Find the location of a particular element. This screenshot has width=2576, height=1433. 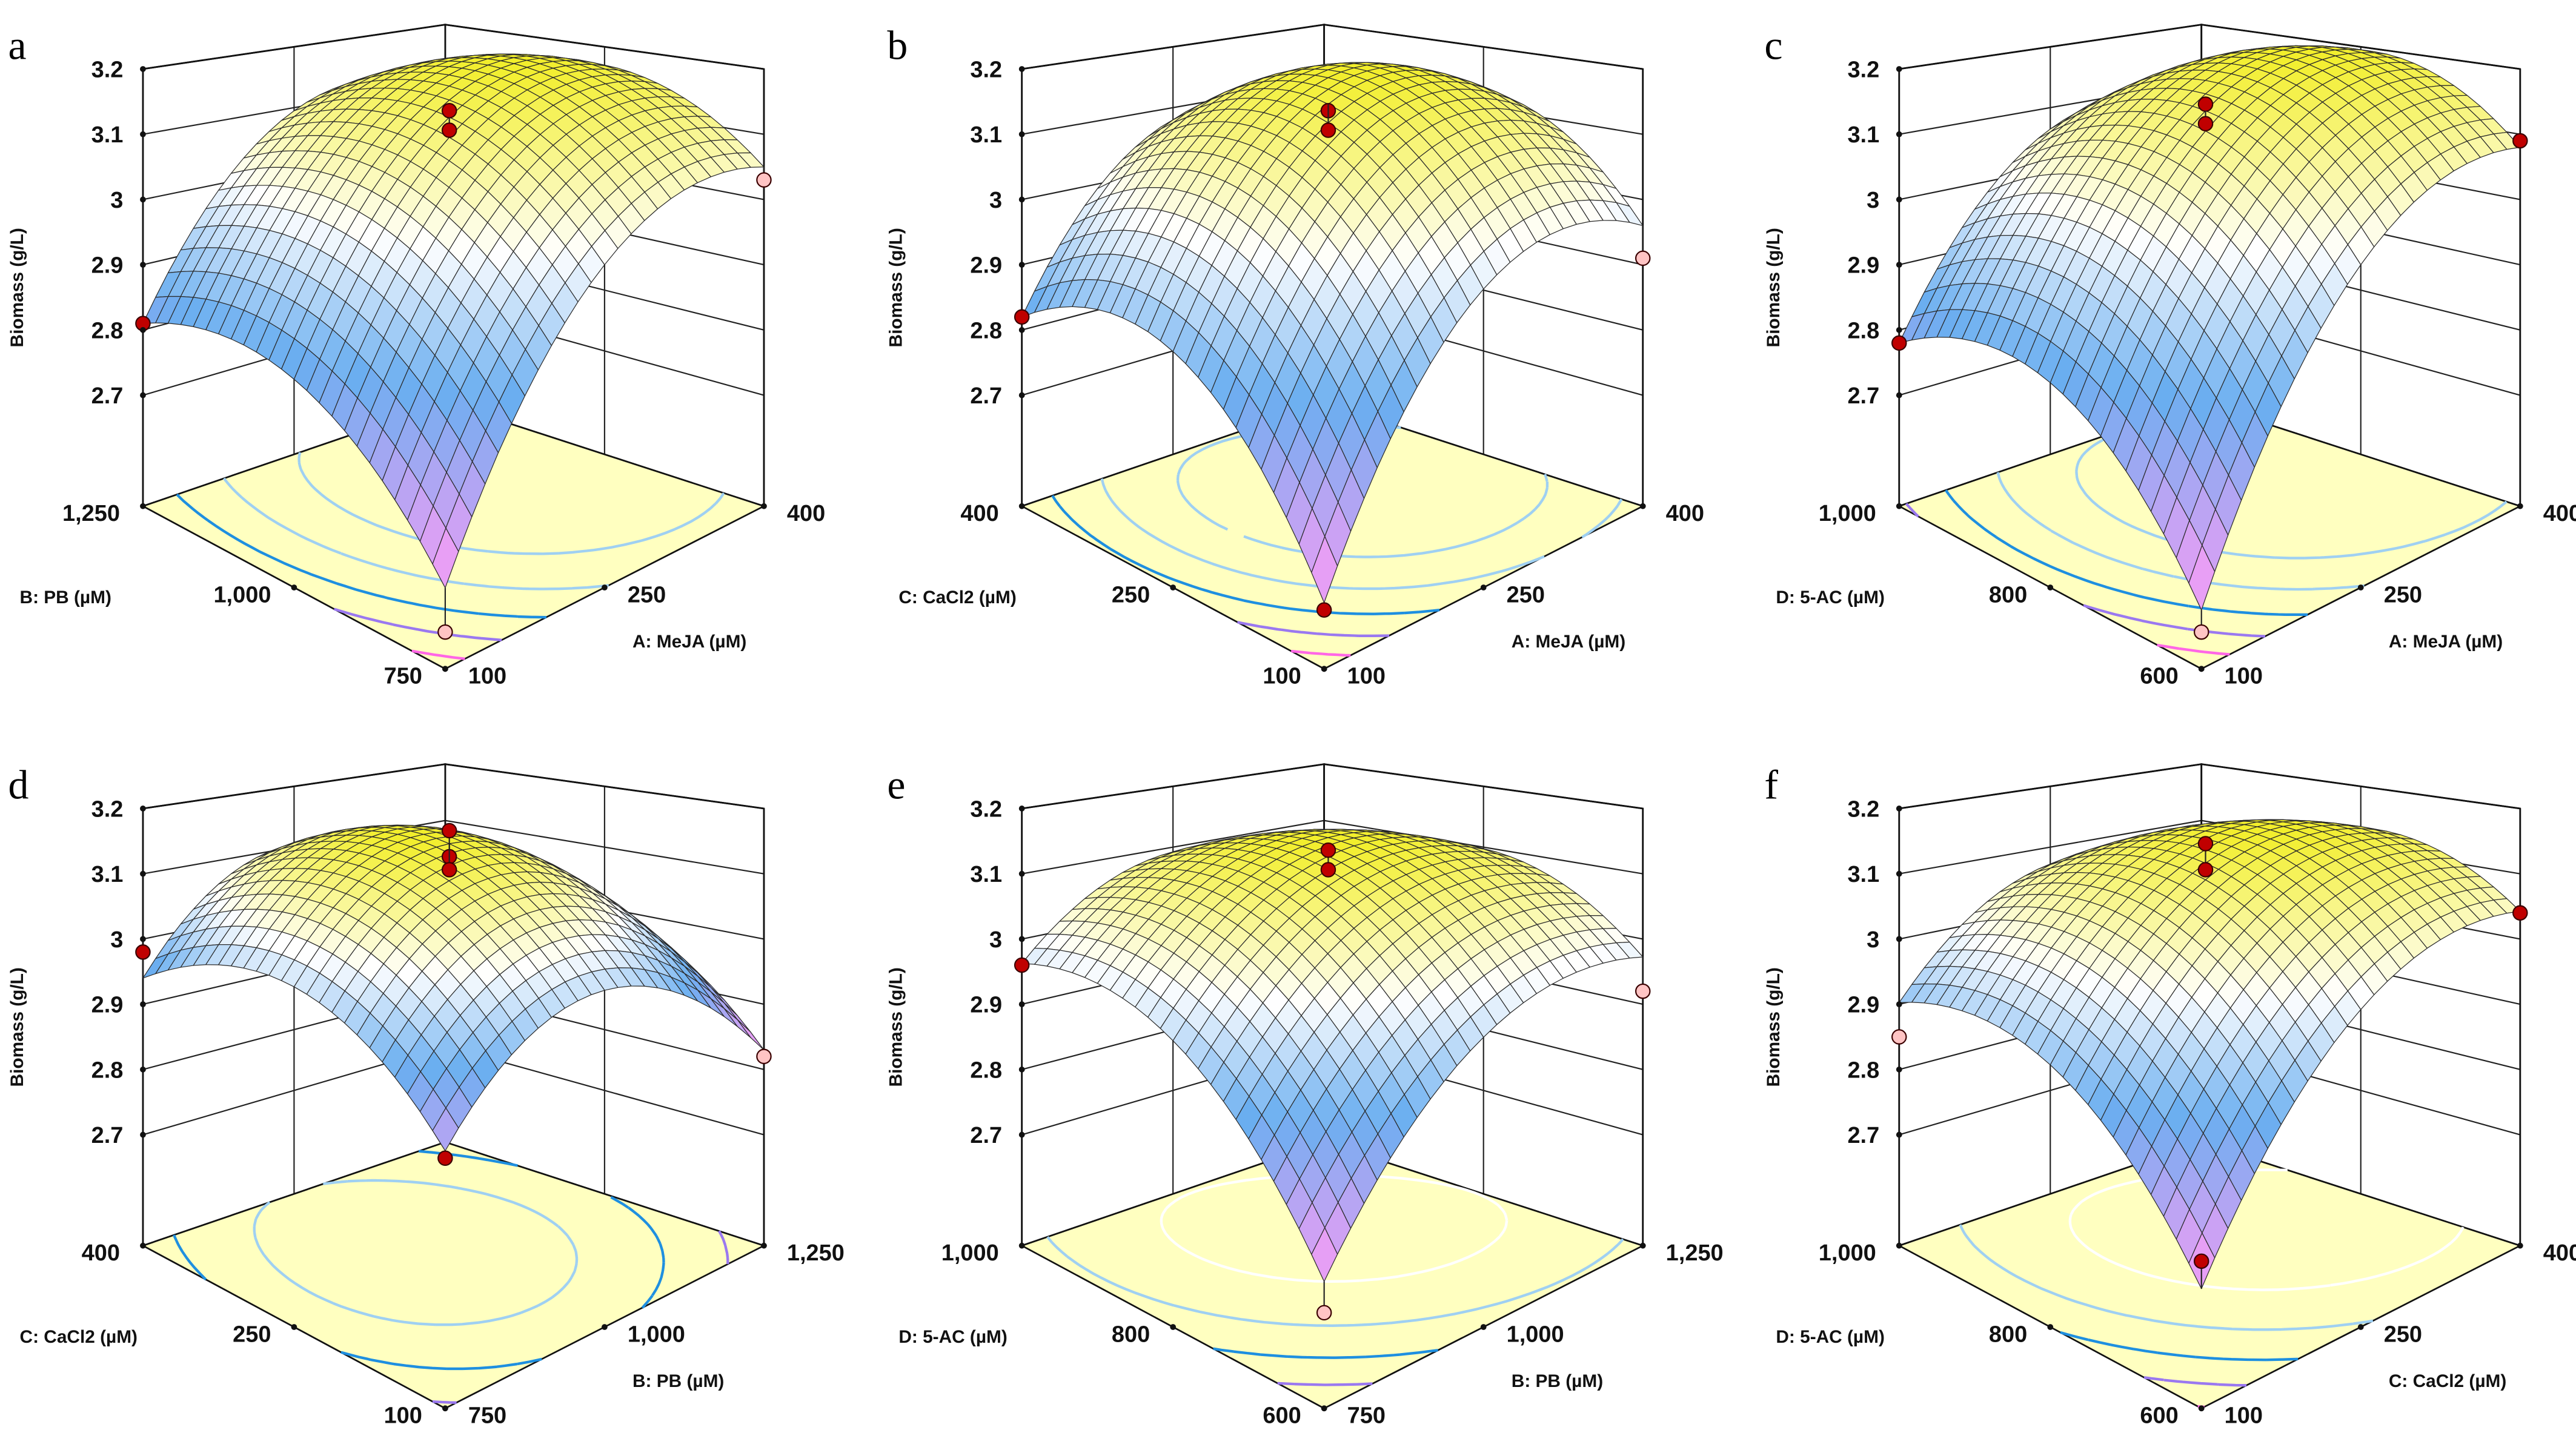

x-tick-label: 750 is located at coordinates (1366, 1416).